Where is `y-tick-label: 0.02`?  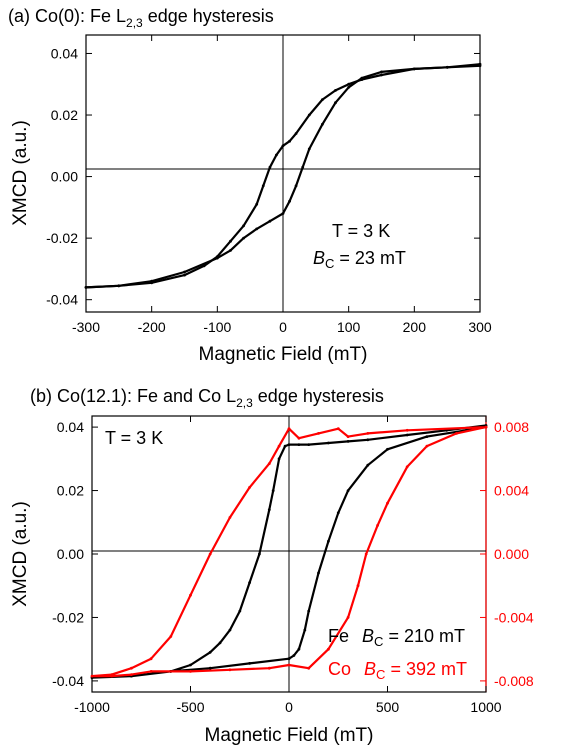 y-tick-label: 0.02 is located at coordinates (70, 491).